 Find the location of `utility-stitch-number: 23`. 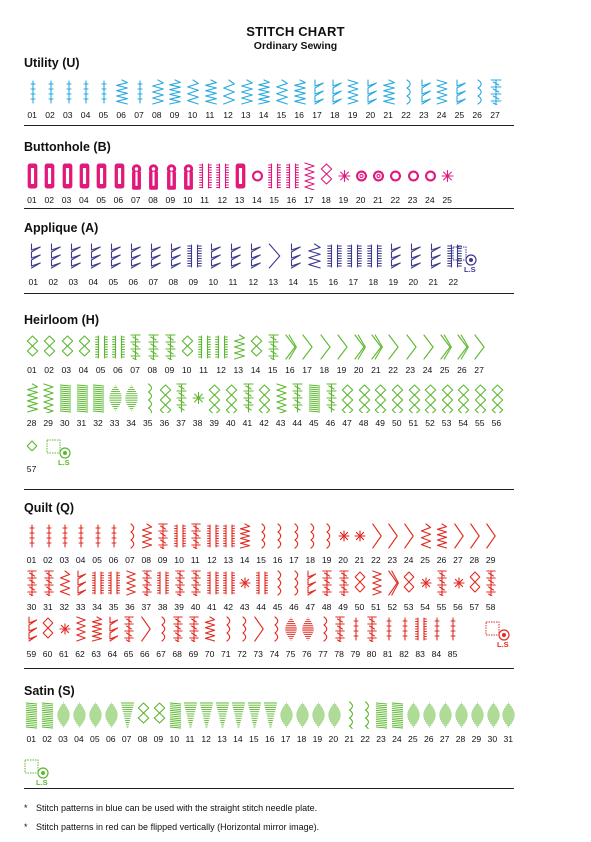

utility-stitch-number: 23 is located at coordinates (424, 115).